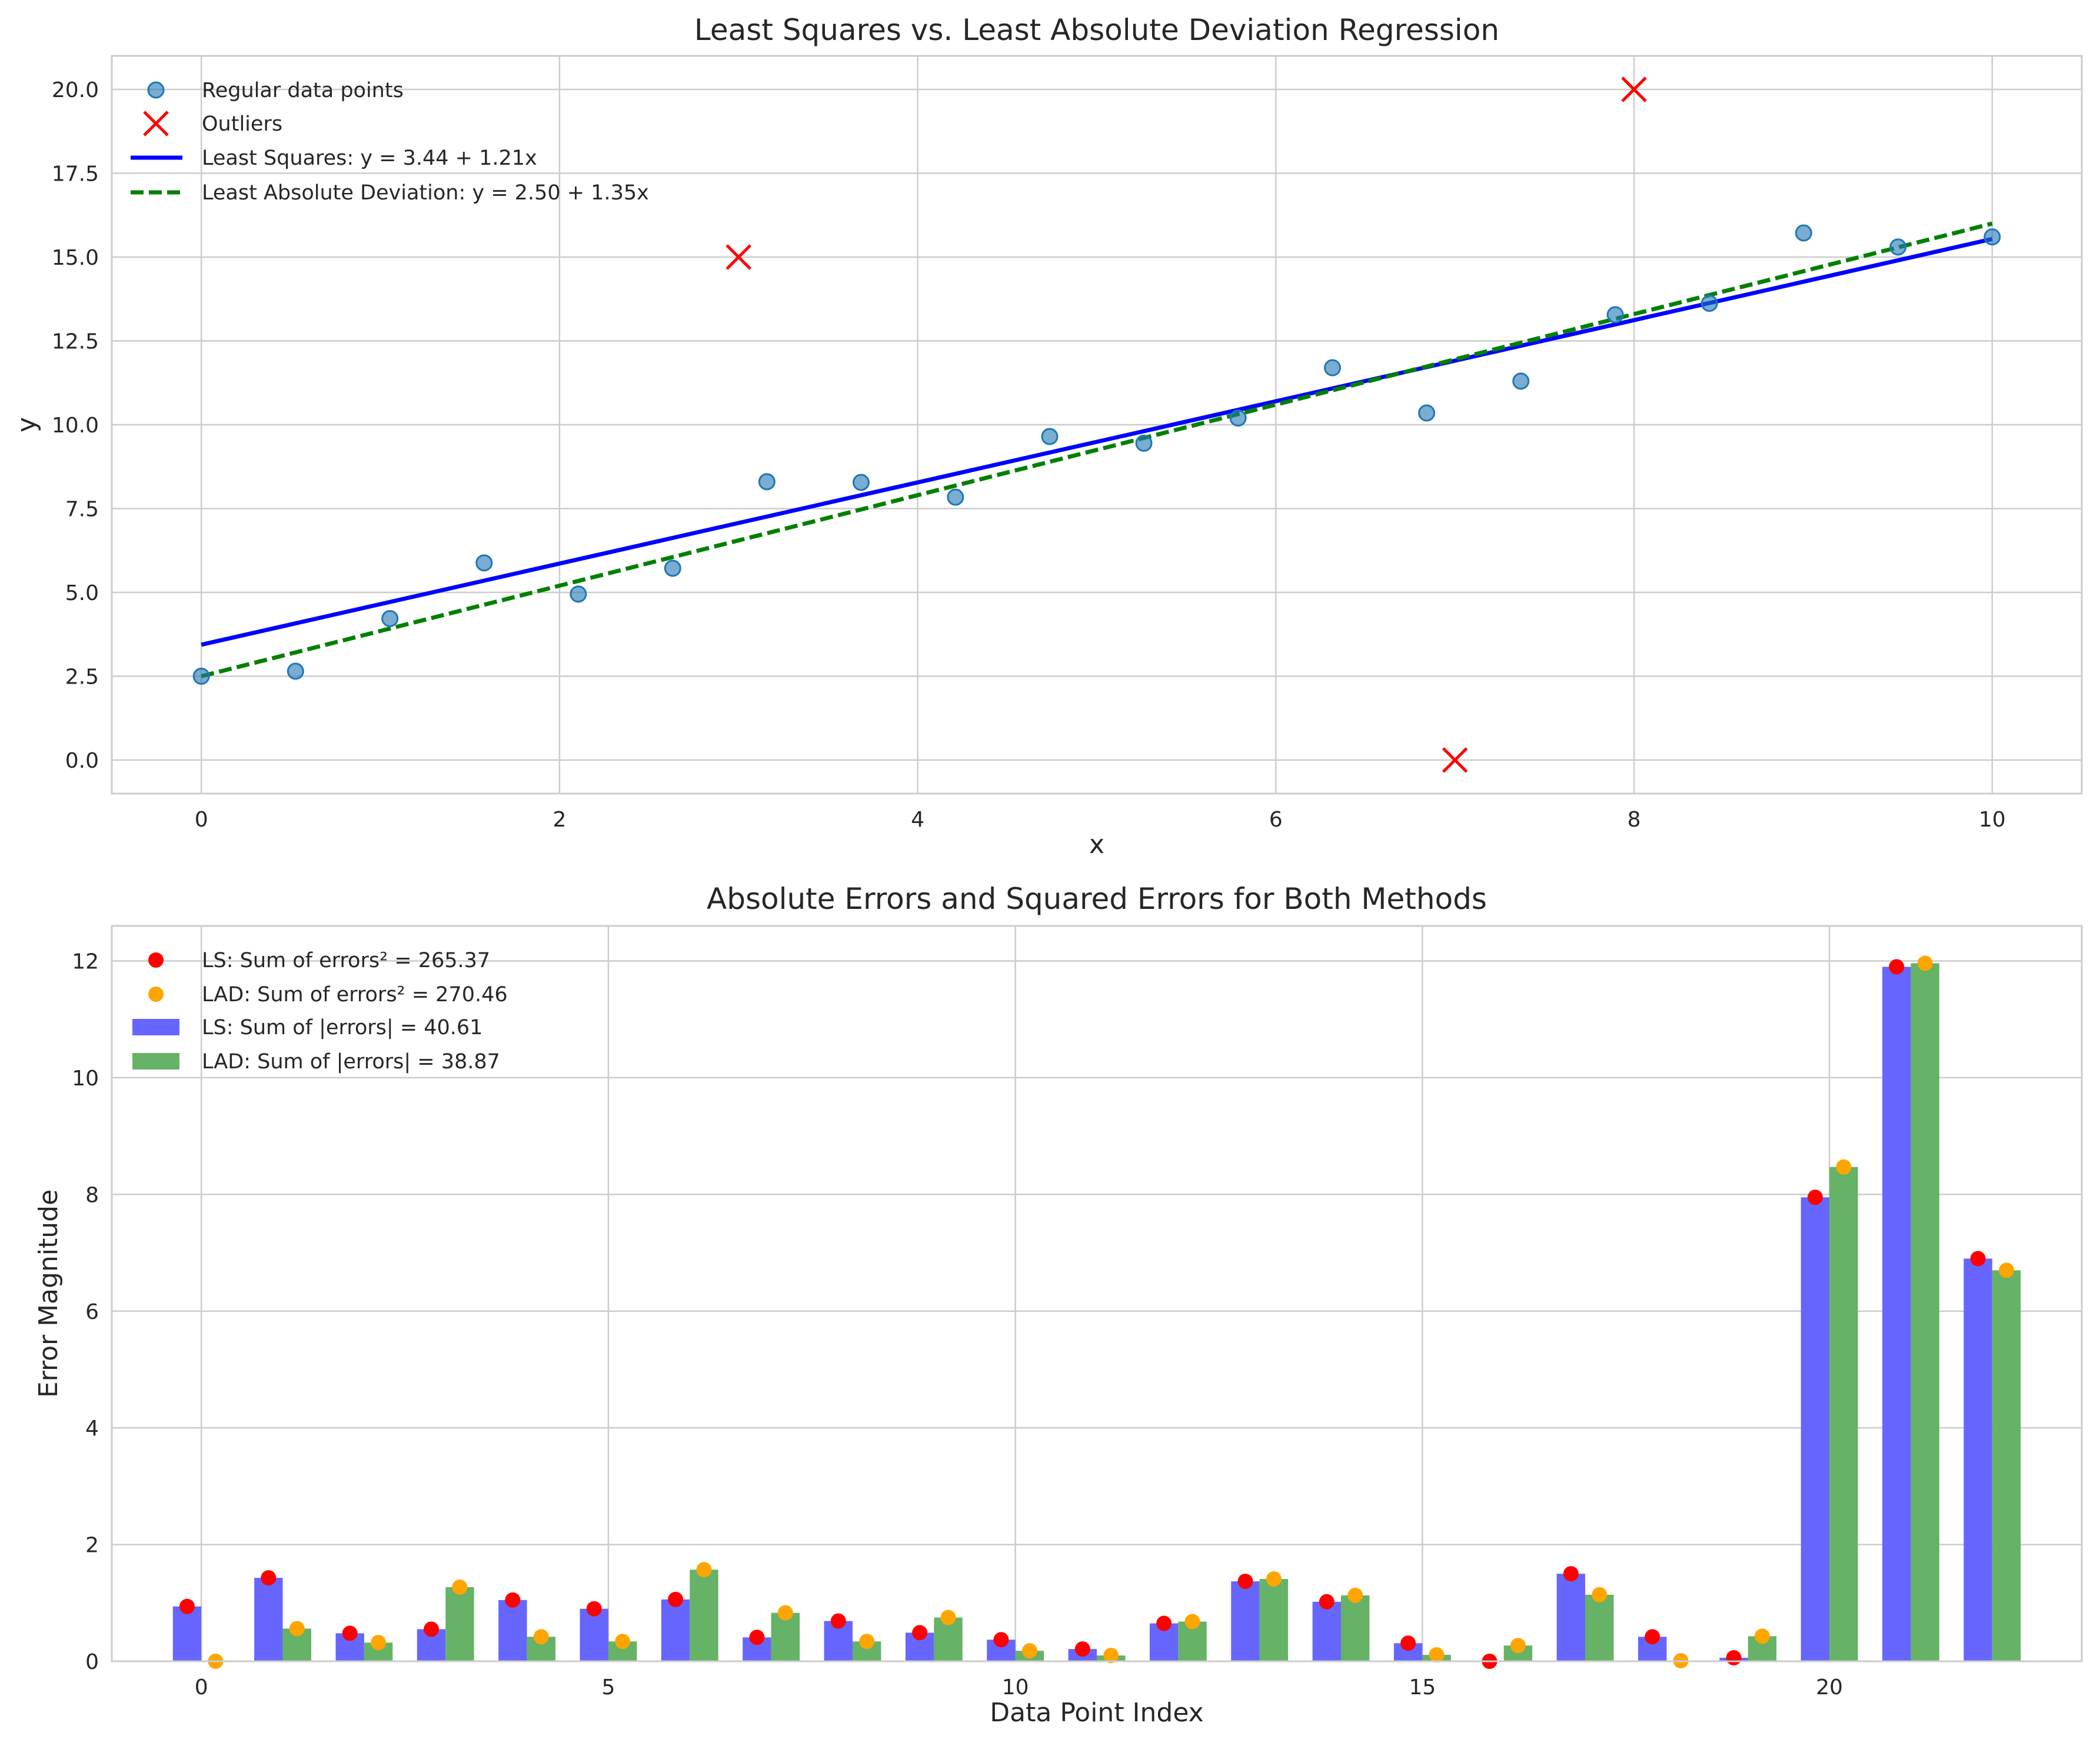  Describe the element at coordinates (303, 90) in the screenshot. I see `legend-label-regular-points: Regular data points` at that location.